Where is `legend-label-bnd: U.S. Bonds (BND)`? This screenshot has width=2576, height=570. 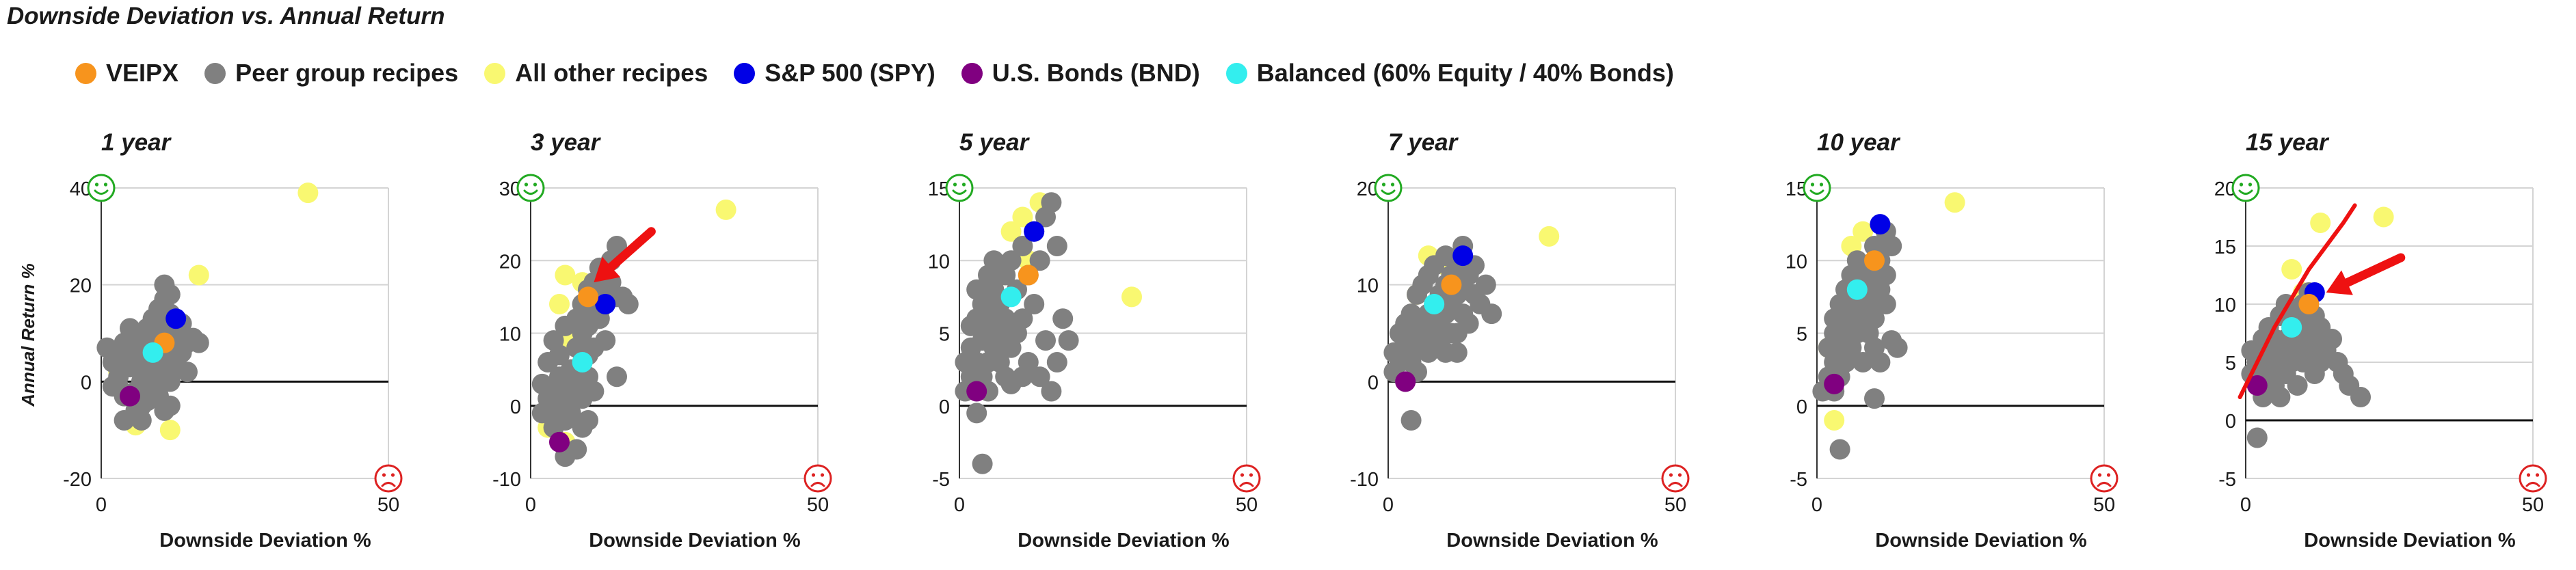 legend-label-bnd: U.S. Bonds (BND) is located at coordinates (1096, 73).